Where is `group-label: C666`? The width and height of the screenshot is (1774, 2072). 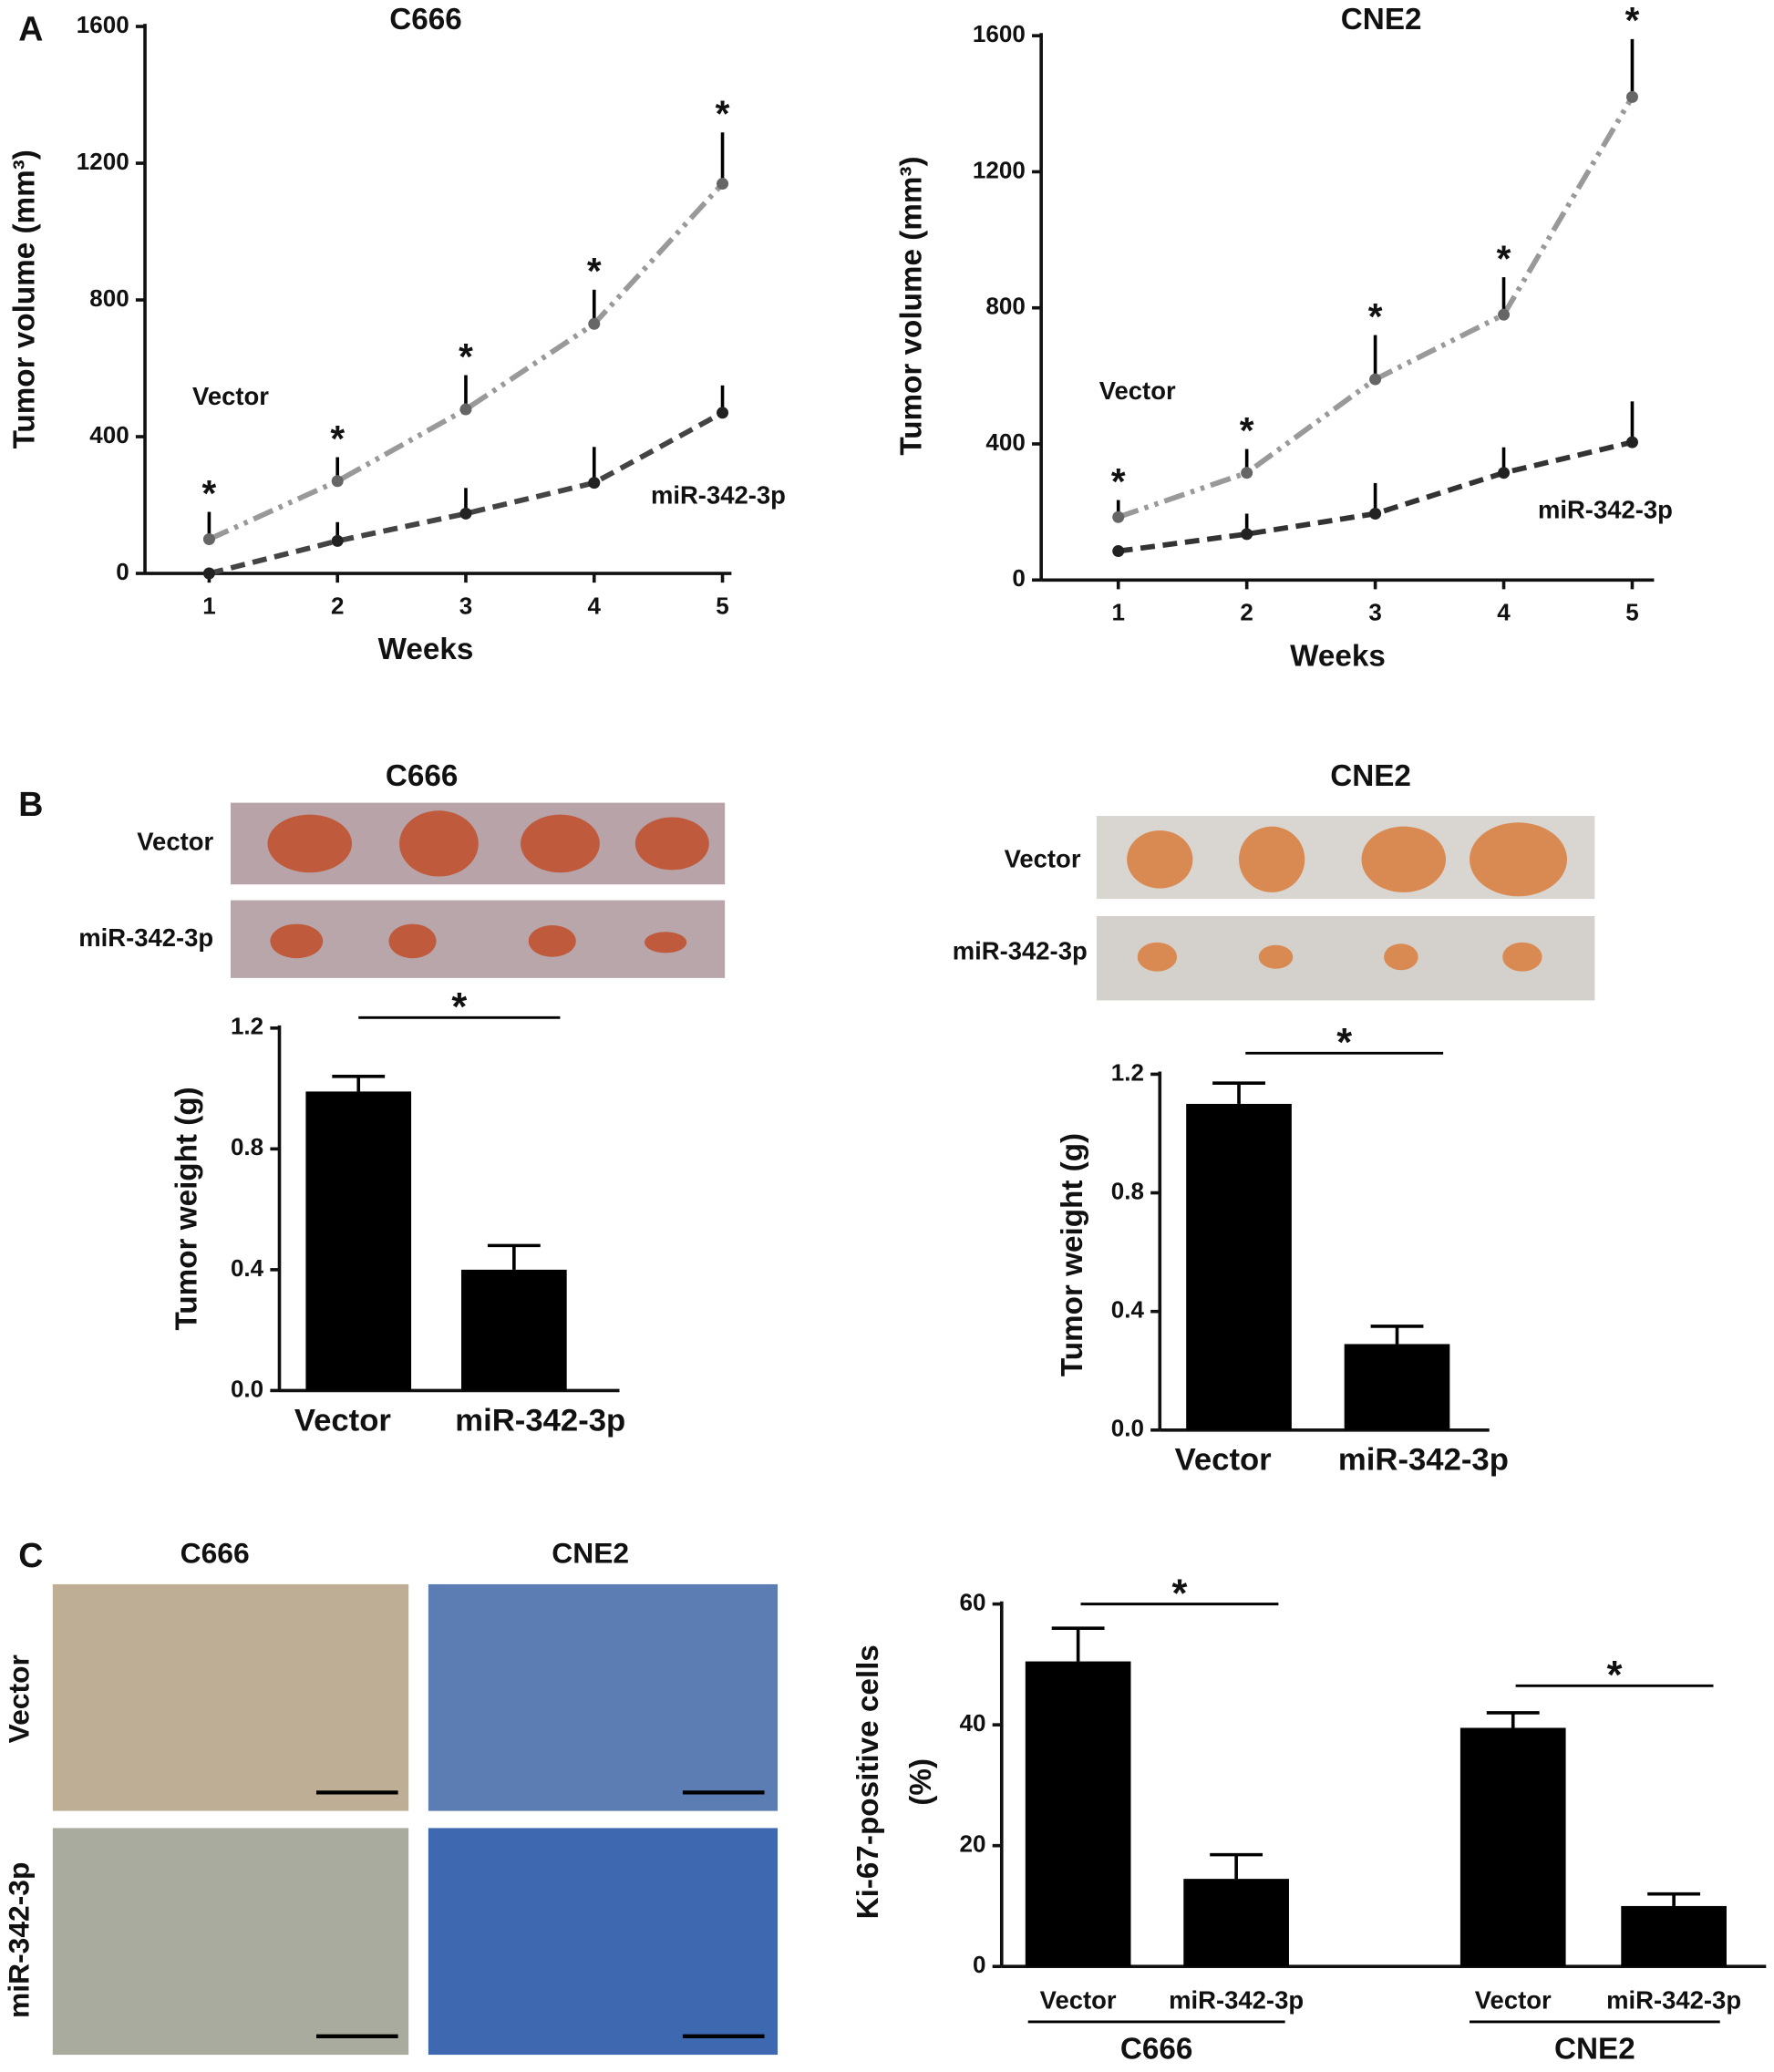
group-label: C666 is located at coordinates (1156, 2050).